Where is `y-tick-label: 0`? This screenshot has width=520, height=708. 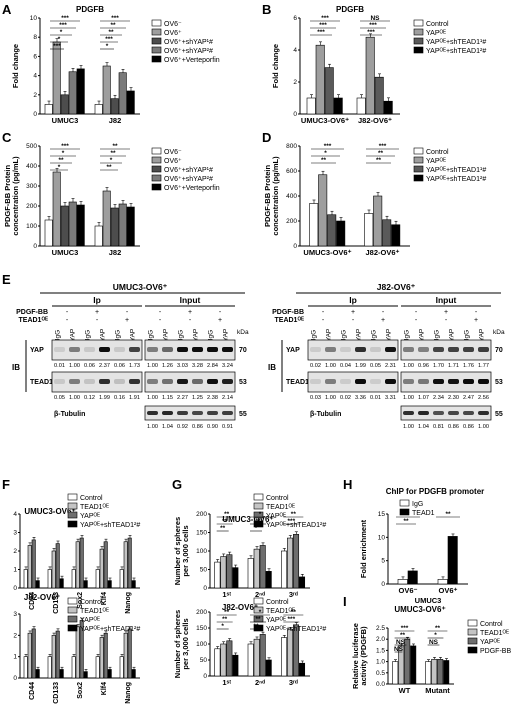
y-tick-label: 0 is located at coordinates (295, 114).